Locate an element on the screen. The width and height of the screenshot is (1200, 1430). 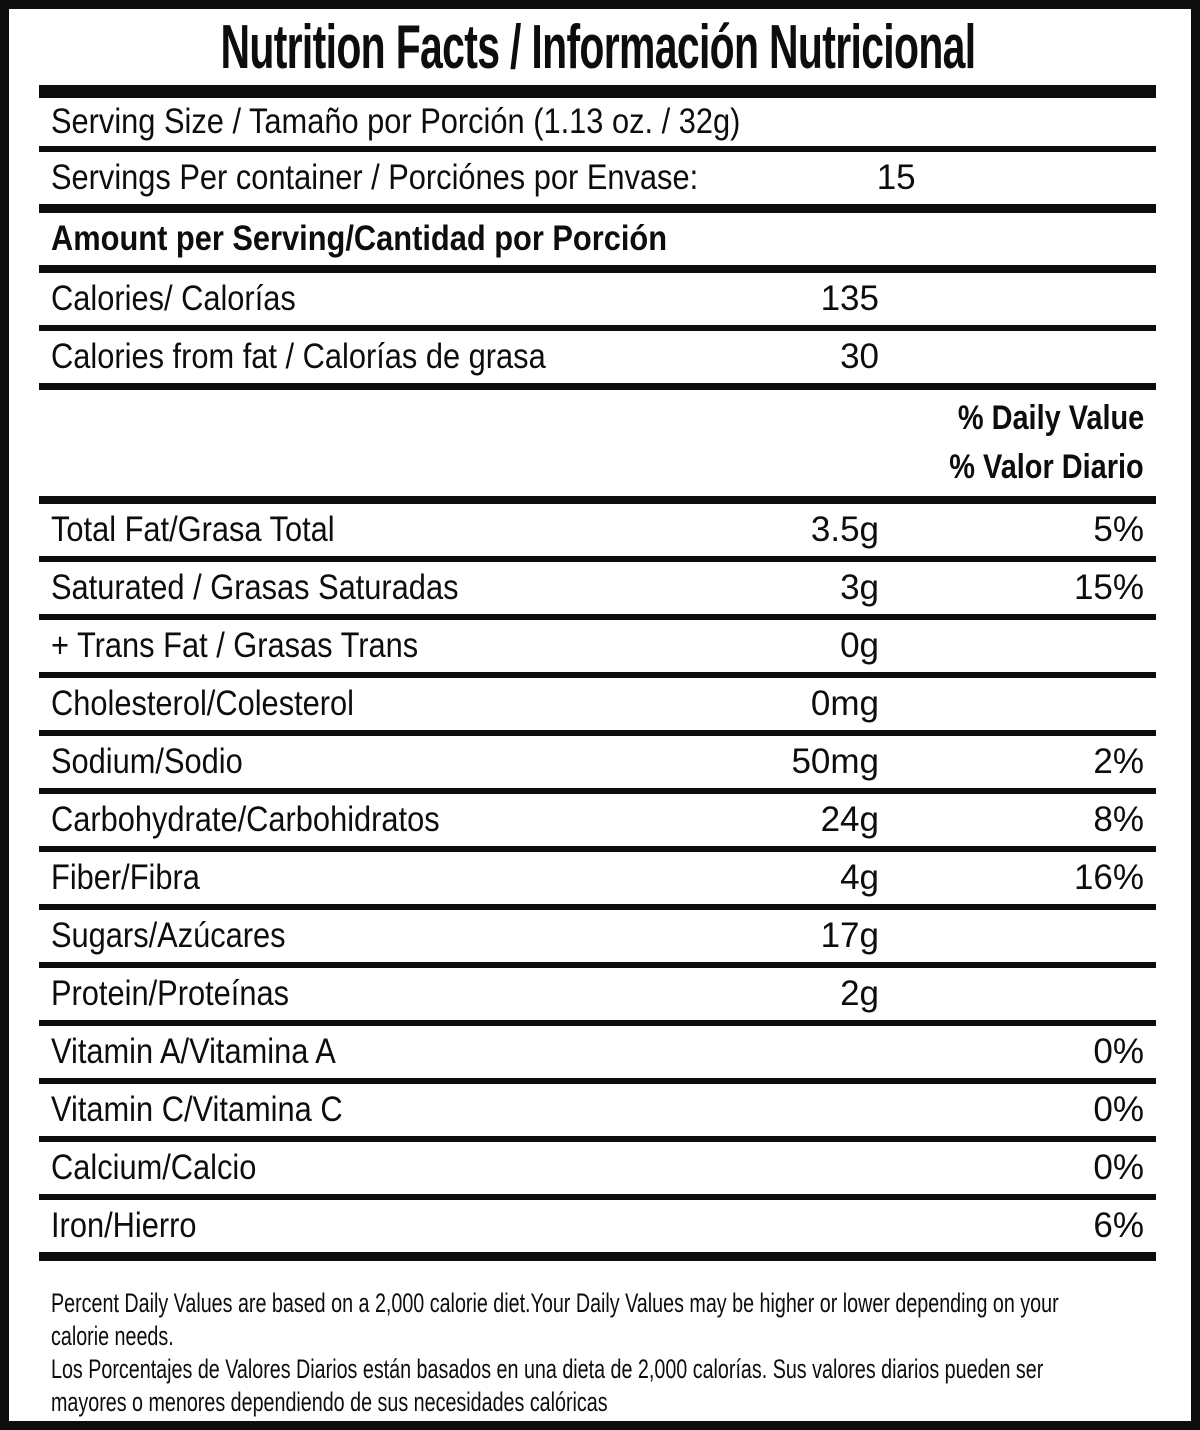
title-divider-bar is located at coordinates (597, 91).